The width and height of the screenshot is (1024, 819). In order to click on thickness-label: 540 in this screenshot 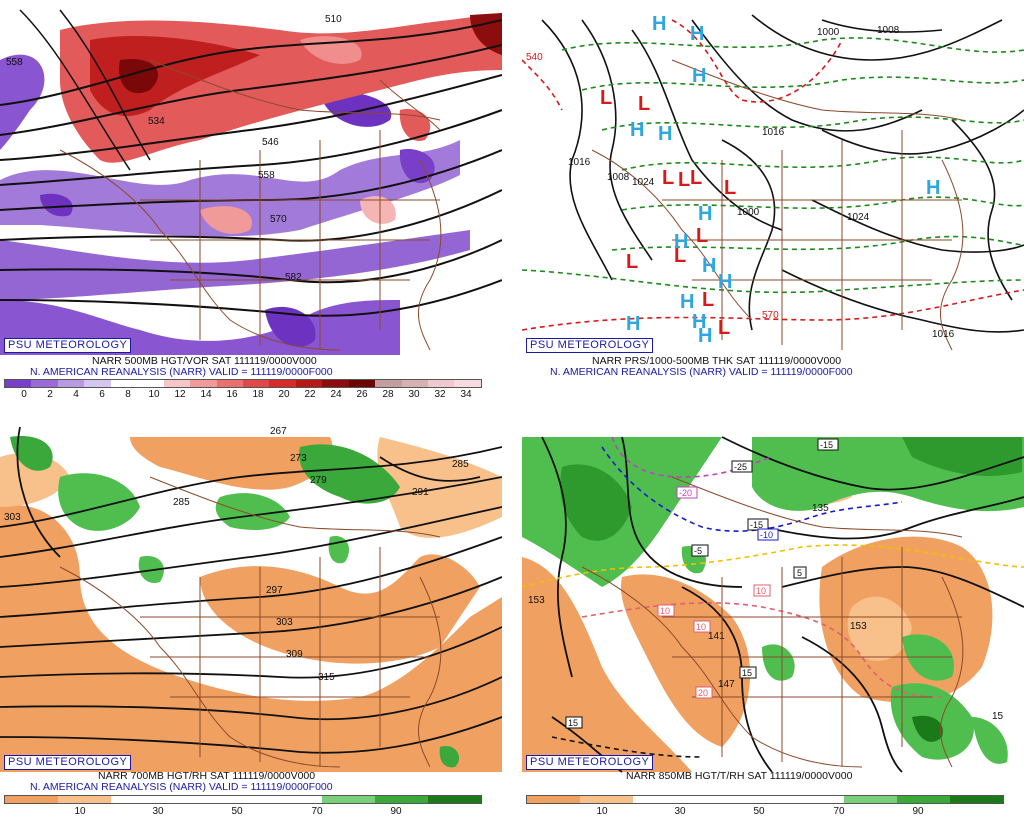, I will do `click(534, 57)`.